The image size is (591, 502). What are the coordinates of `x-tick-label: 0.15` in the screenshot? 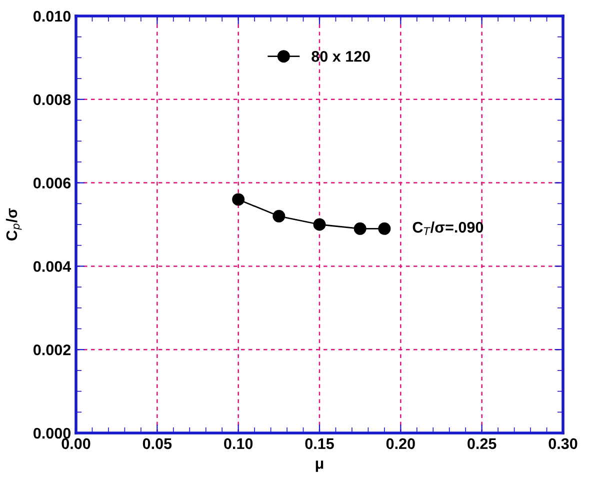 It's located at (319, 444).